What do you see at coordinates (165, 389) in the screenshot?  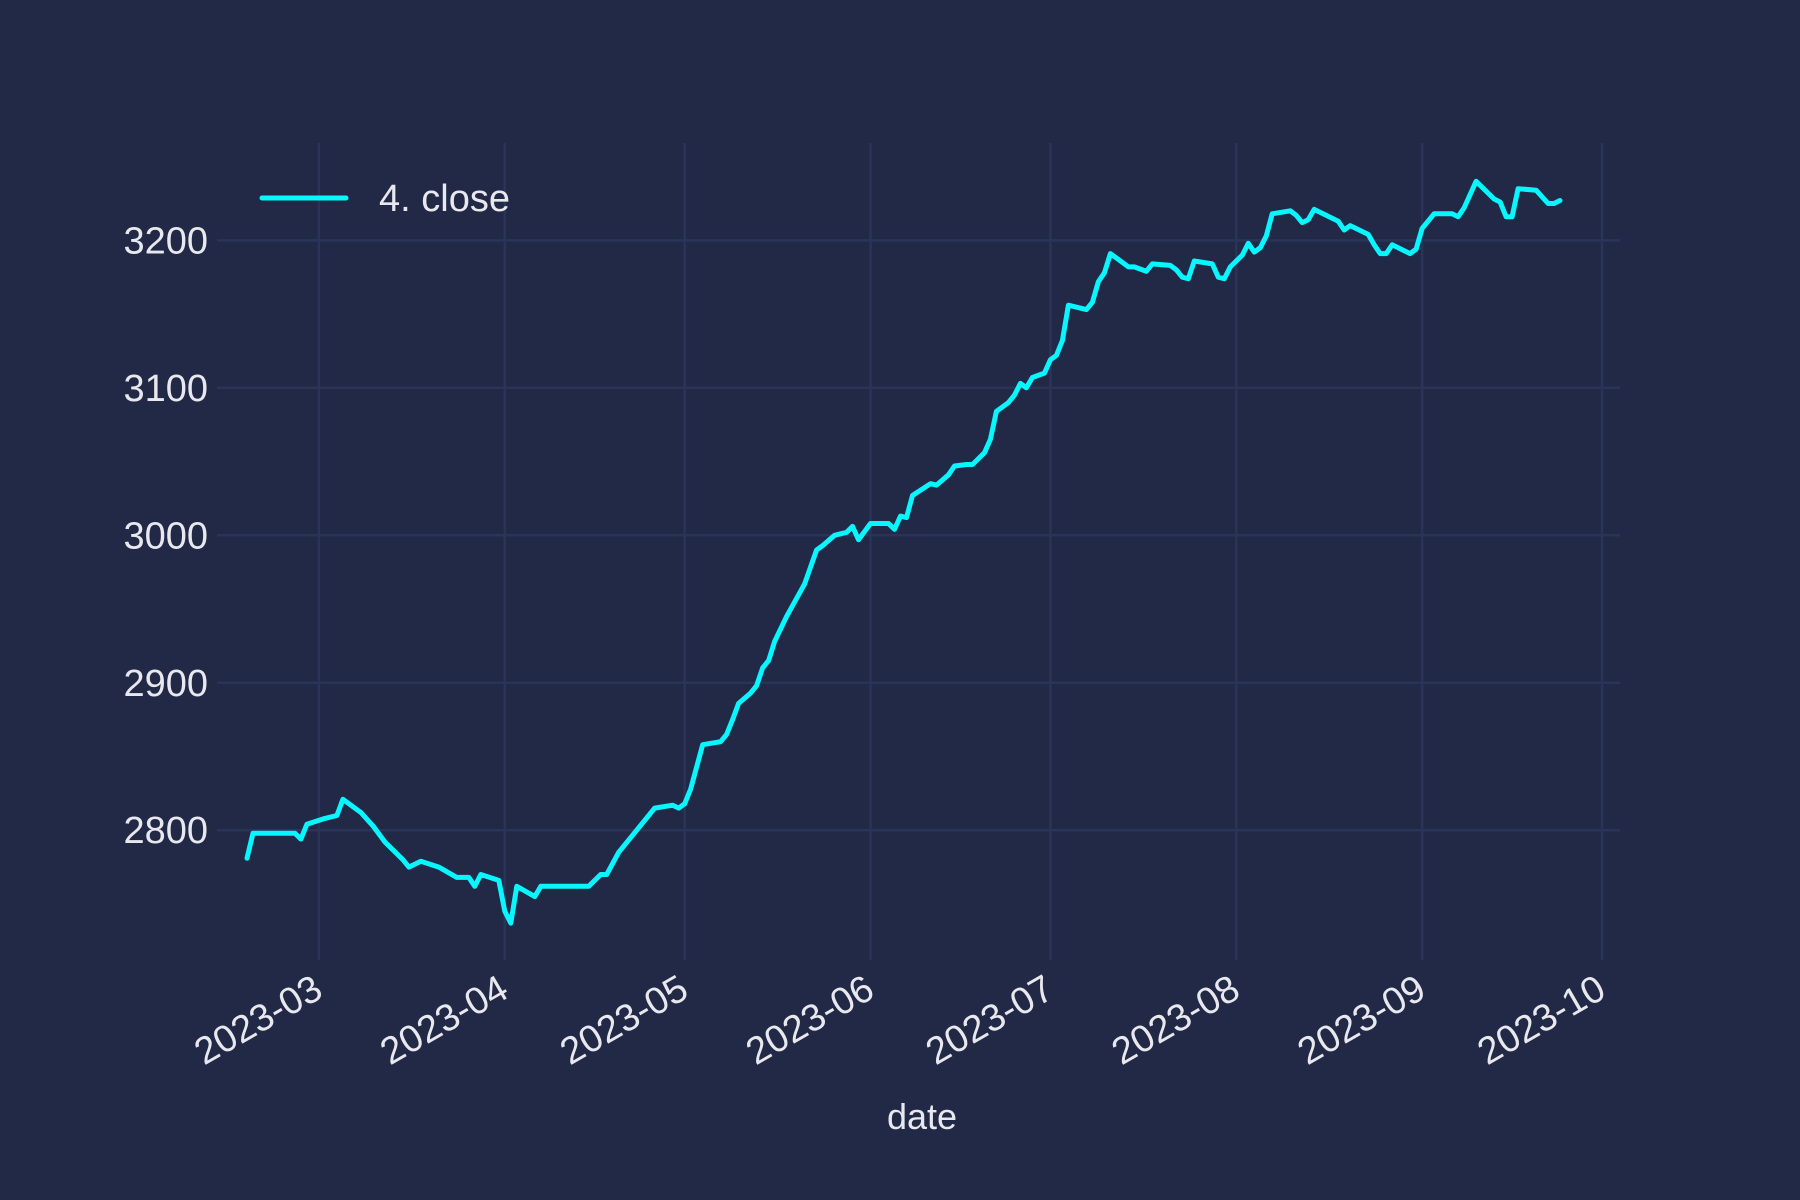 I see `y-tick-label: 3100` at bounding box center [165, 389].